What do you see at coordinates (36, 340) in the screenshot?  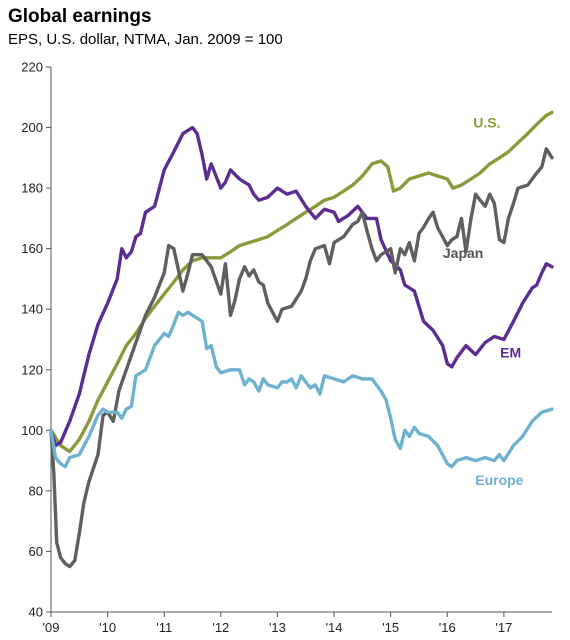 I see `y-axis-ticks: 40 60 80 100 120 140 160 180 200 220` at bounding box center [36, 340].